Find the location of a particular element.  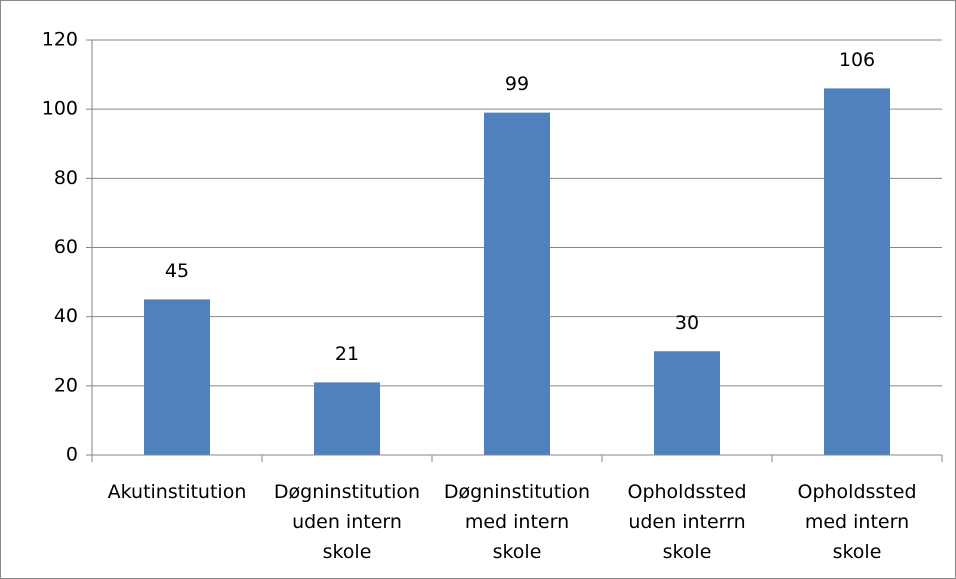

y-tick-label: 80 is located at coordinates (66, 178).